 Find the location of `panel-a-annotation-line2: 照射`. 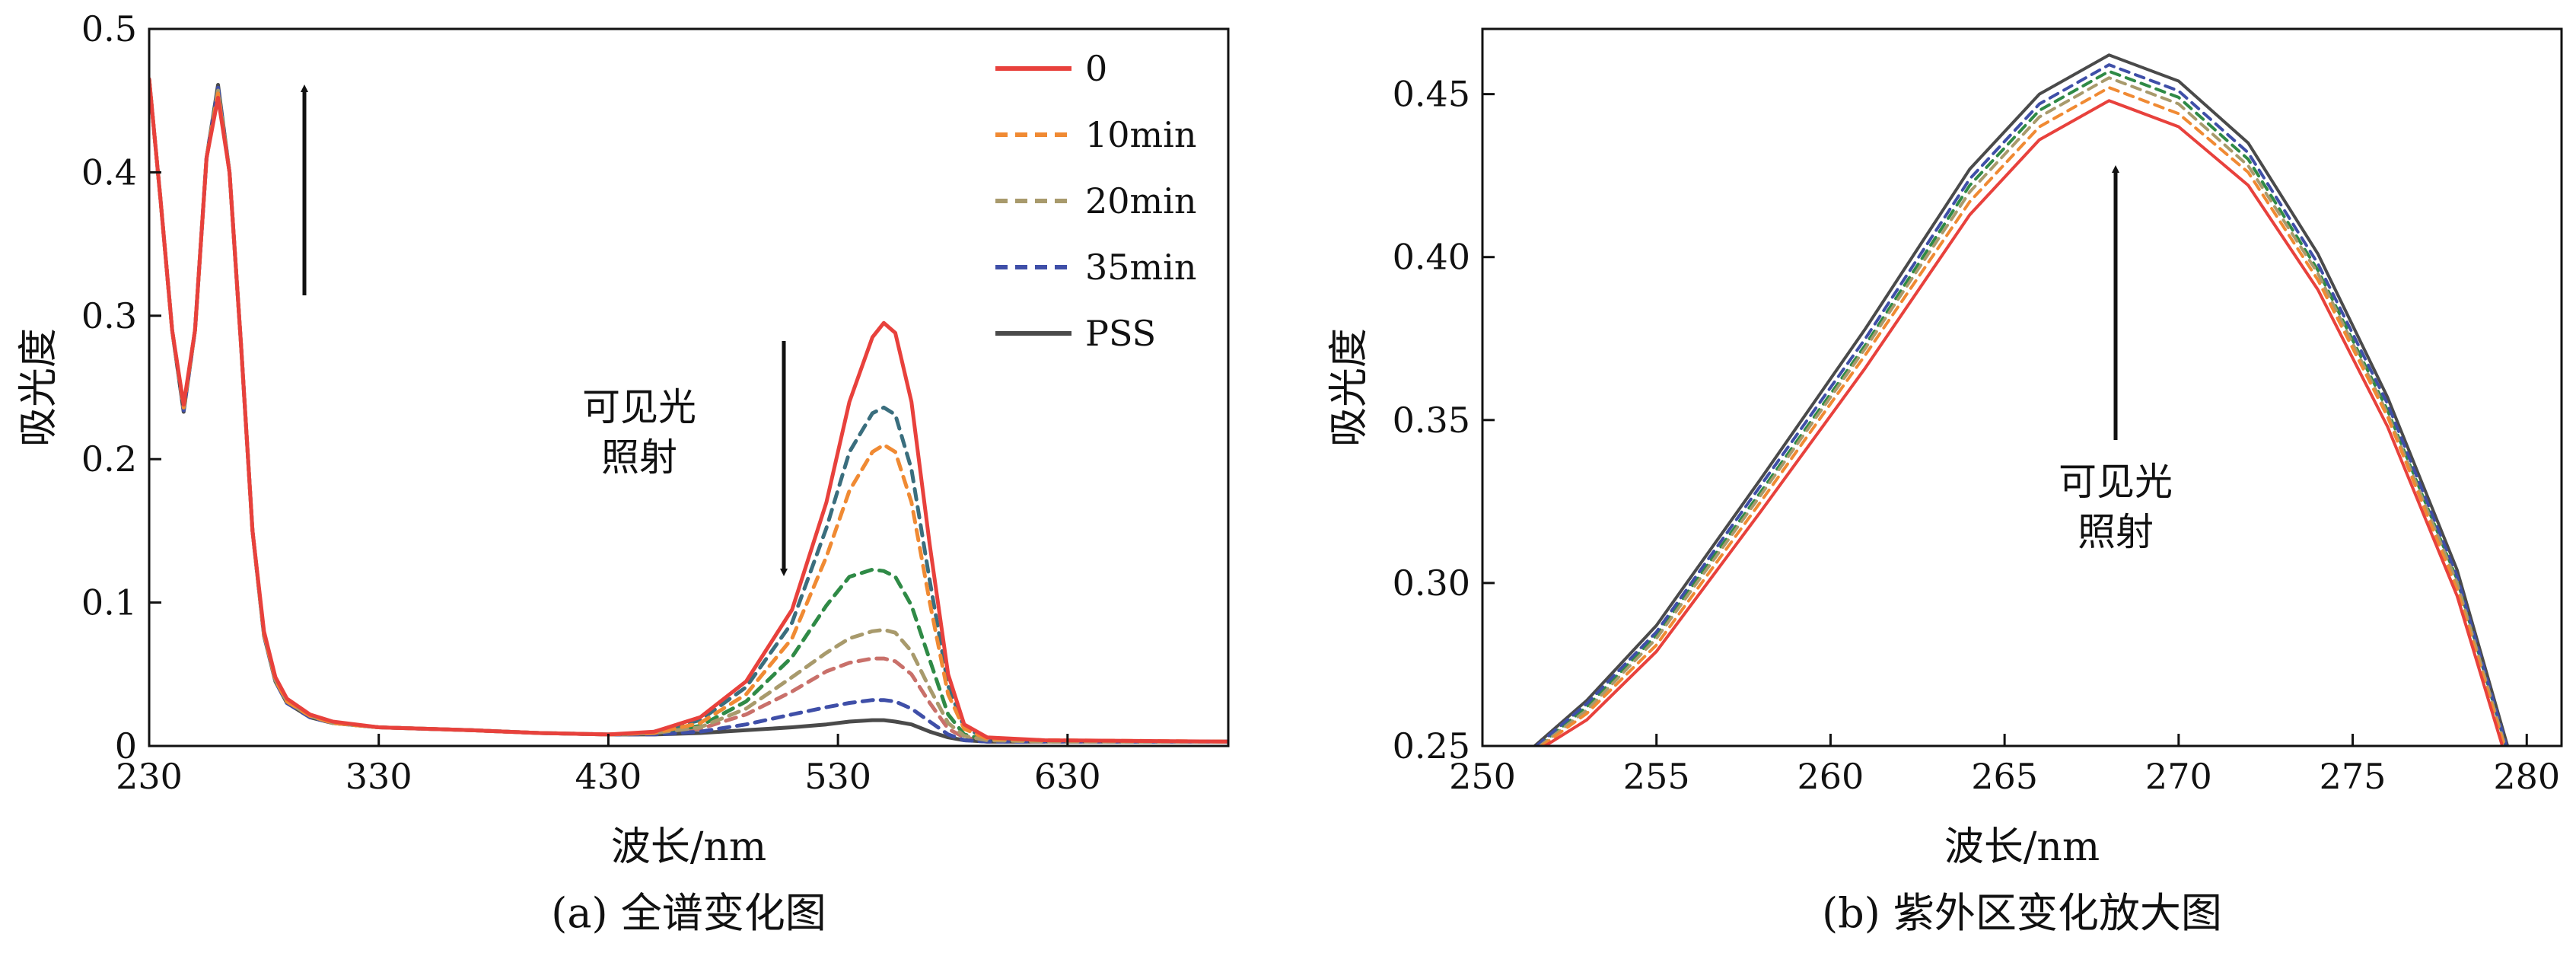

panel-a-annotation-line2: 照射 is located at coordinates (639, 457).